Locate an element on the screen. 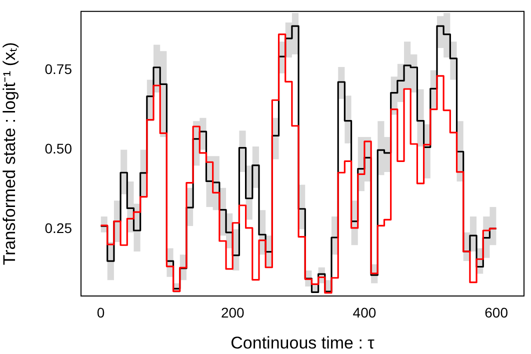 The width and height of the screenshot is (531, 354). x-axis-title: Continuous time : τ is located at coordinates (302, 342).